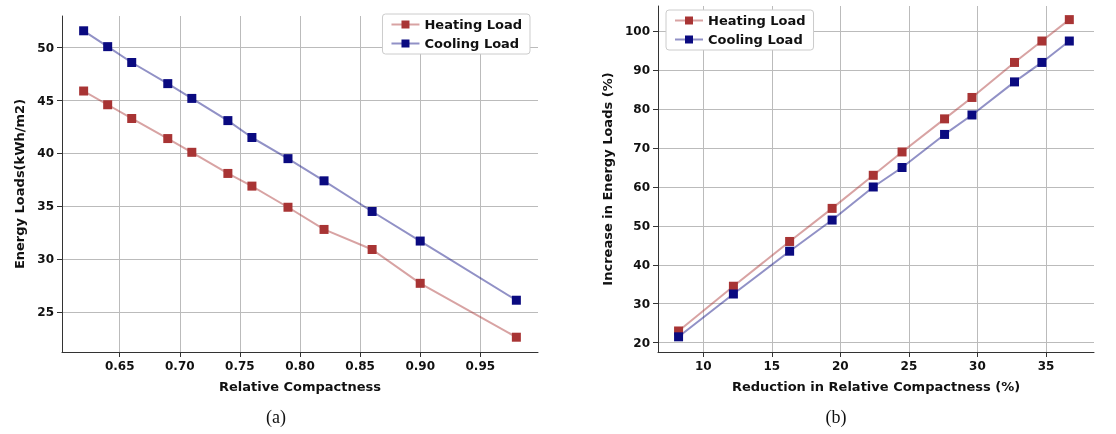 The image size is (1116, 434). I want to click on x-tick-label: 0.90, so click(420, 366).